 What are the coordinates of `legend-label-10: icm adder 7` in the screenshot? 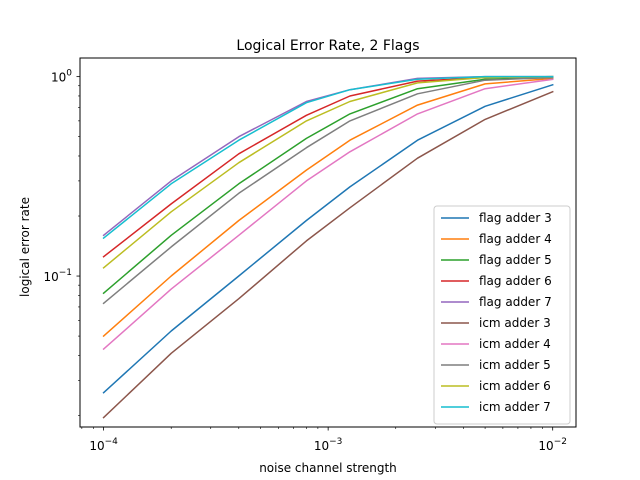 It's located at (515, 407).